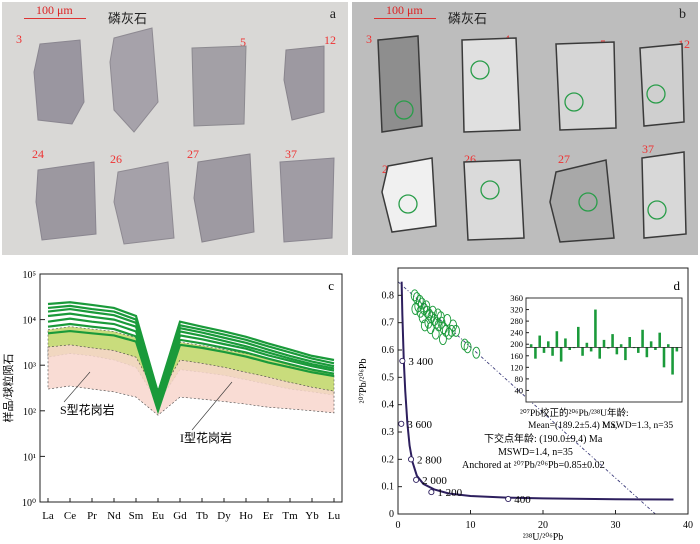  What do you see at coordinates (29, 412) in the screenshot?
I see `y-tick-label: 10²` at bounding box center [29, 412].